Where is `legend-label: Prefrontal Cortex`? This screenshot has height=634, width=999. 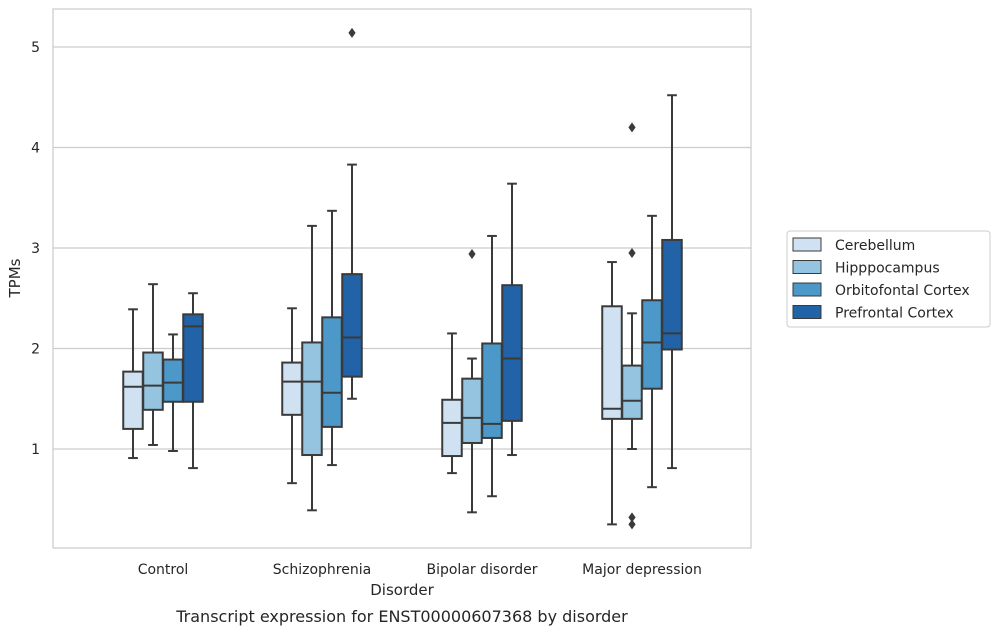
legend-label: Prefrontal Cortex is located at coordinates (894, 314).